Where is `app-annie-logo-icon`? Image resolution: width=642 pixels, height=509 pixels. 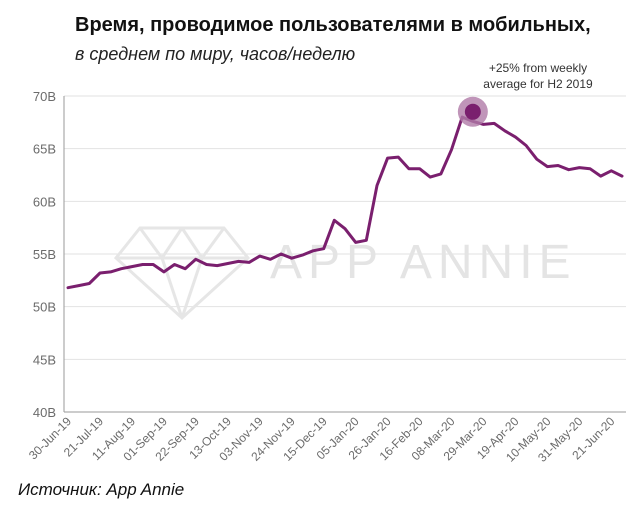 app-annie-logo-icon is located at coordinates (182, 273).